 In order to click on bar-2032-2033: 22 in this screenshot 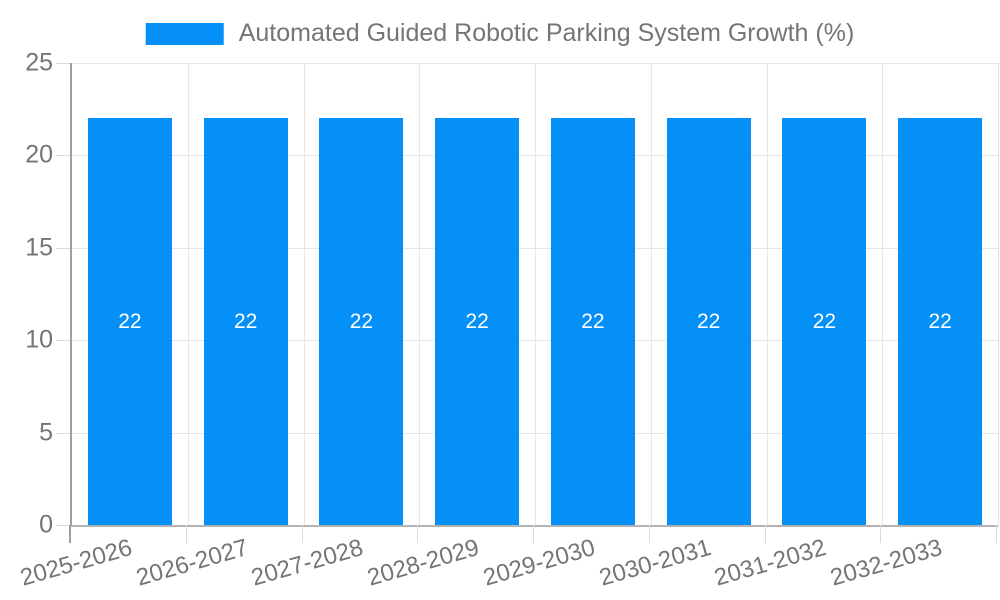, I will do `click(940, 321)`.